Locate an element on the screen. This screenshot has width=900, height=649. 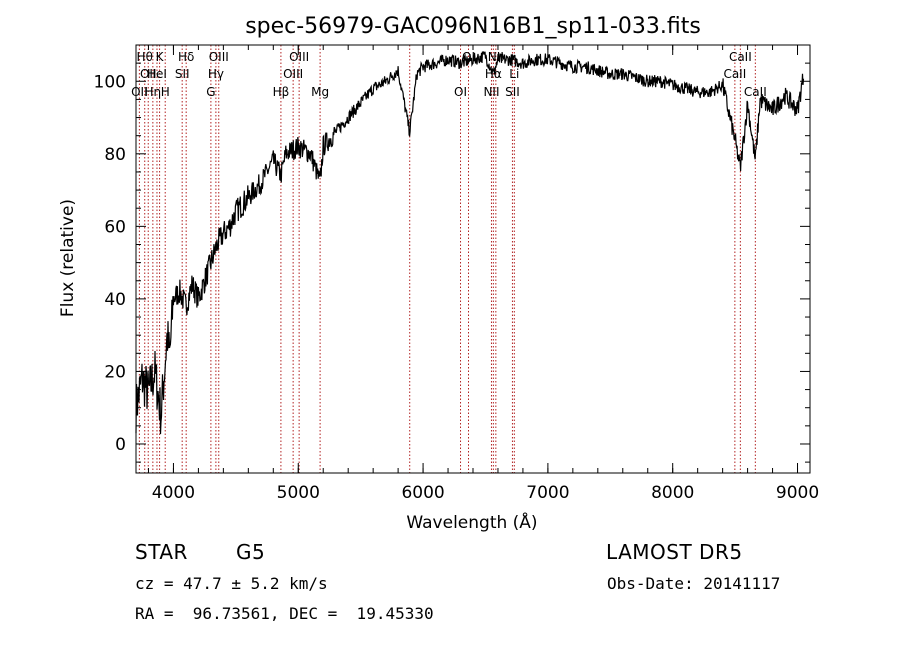
line-label-0: OII is located at coordinates (139, 92).